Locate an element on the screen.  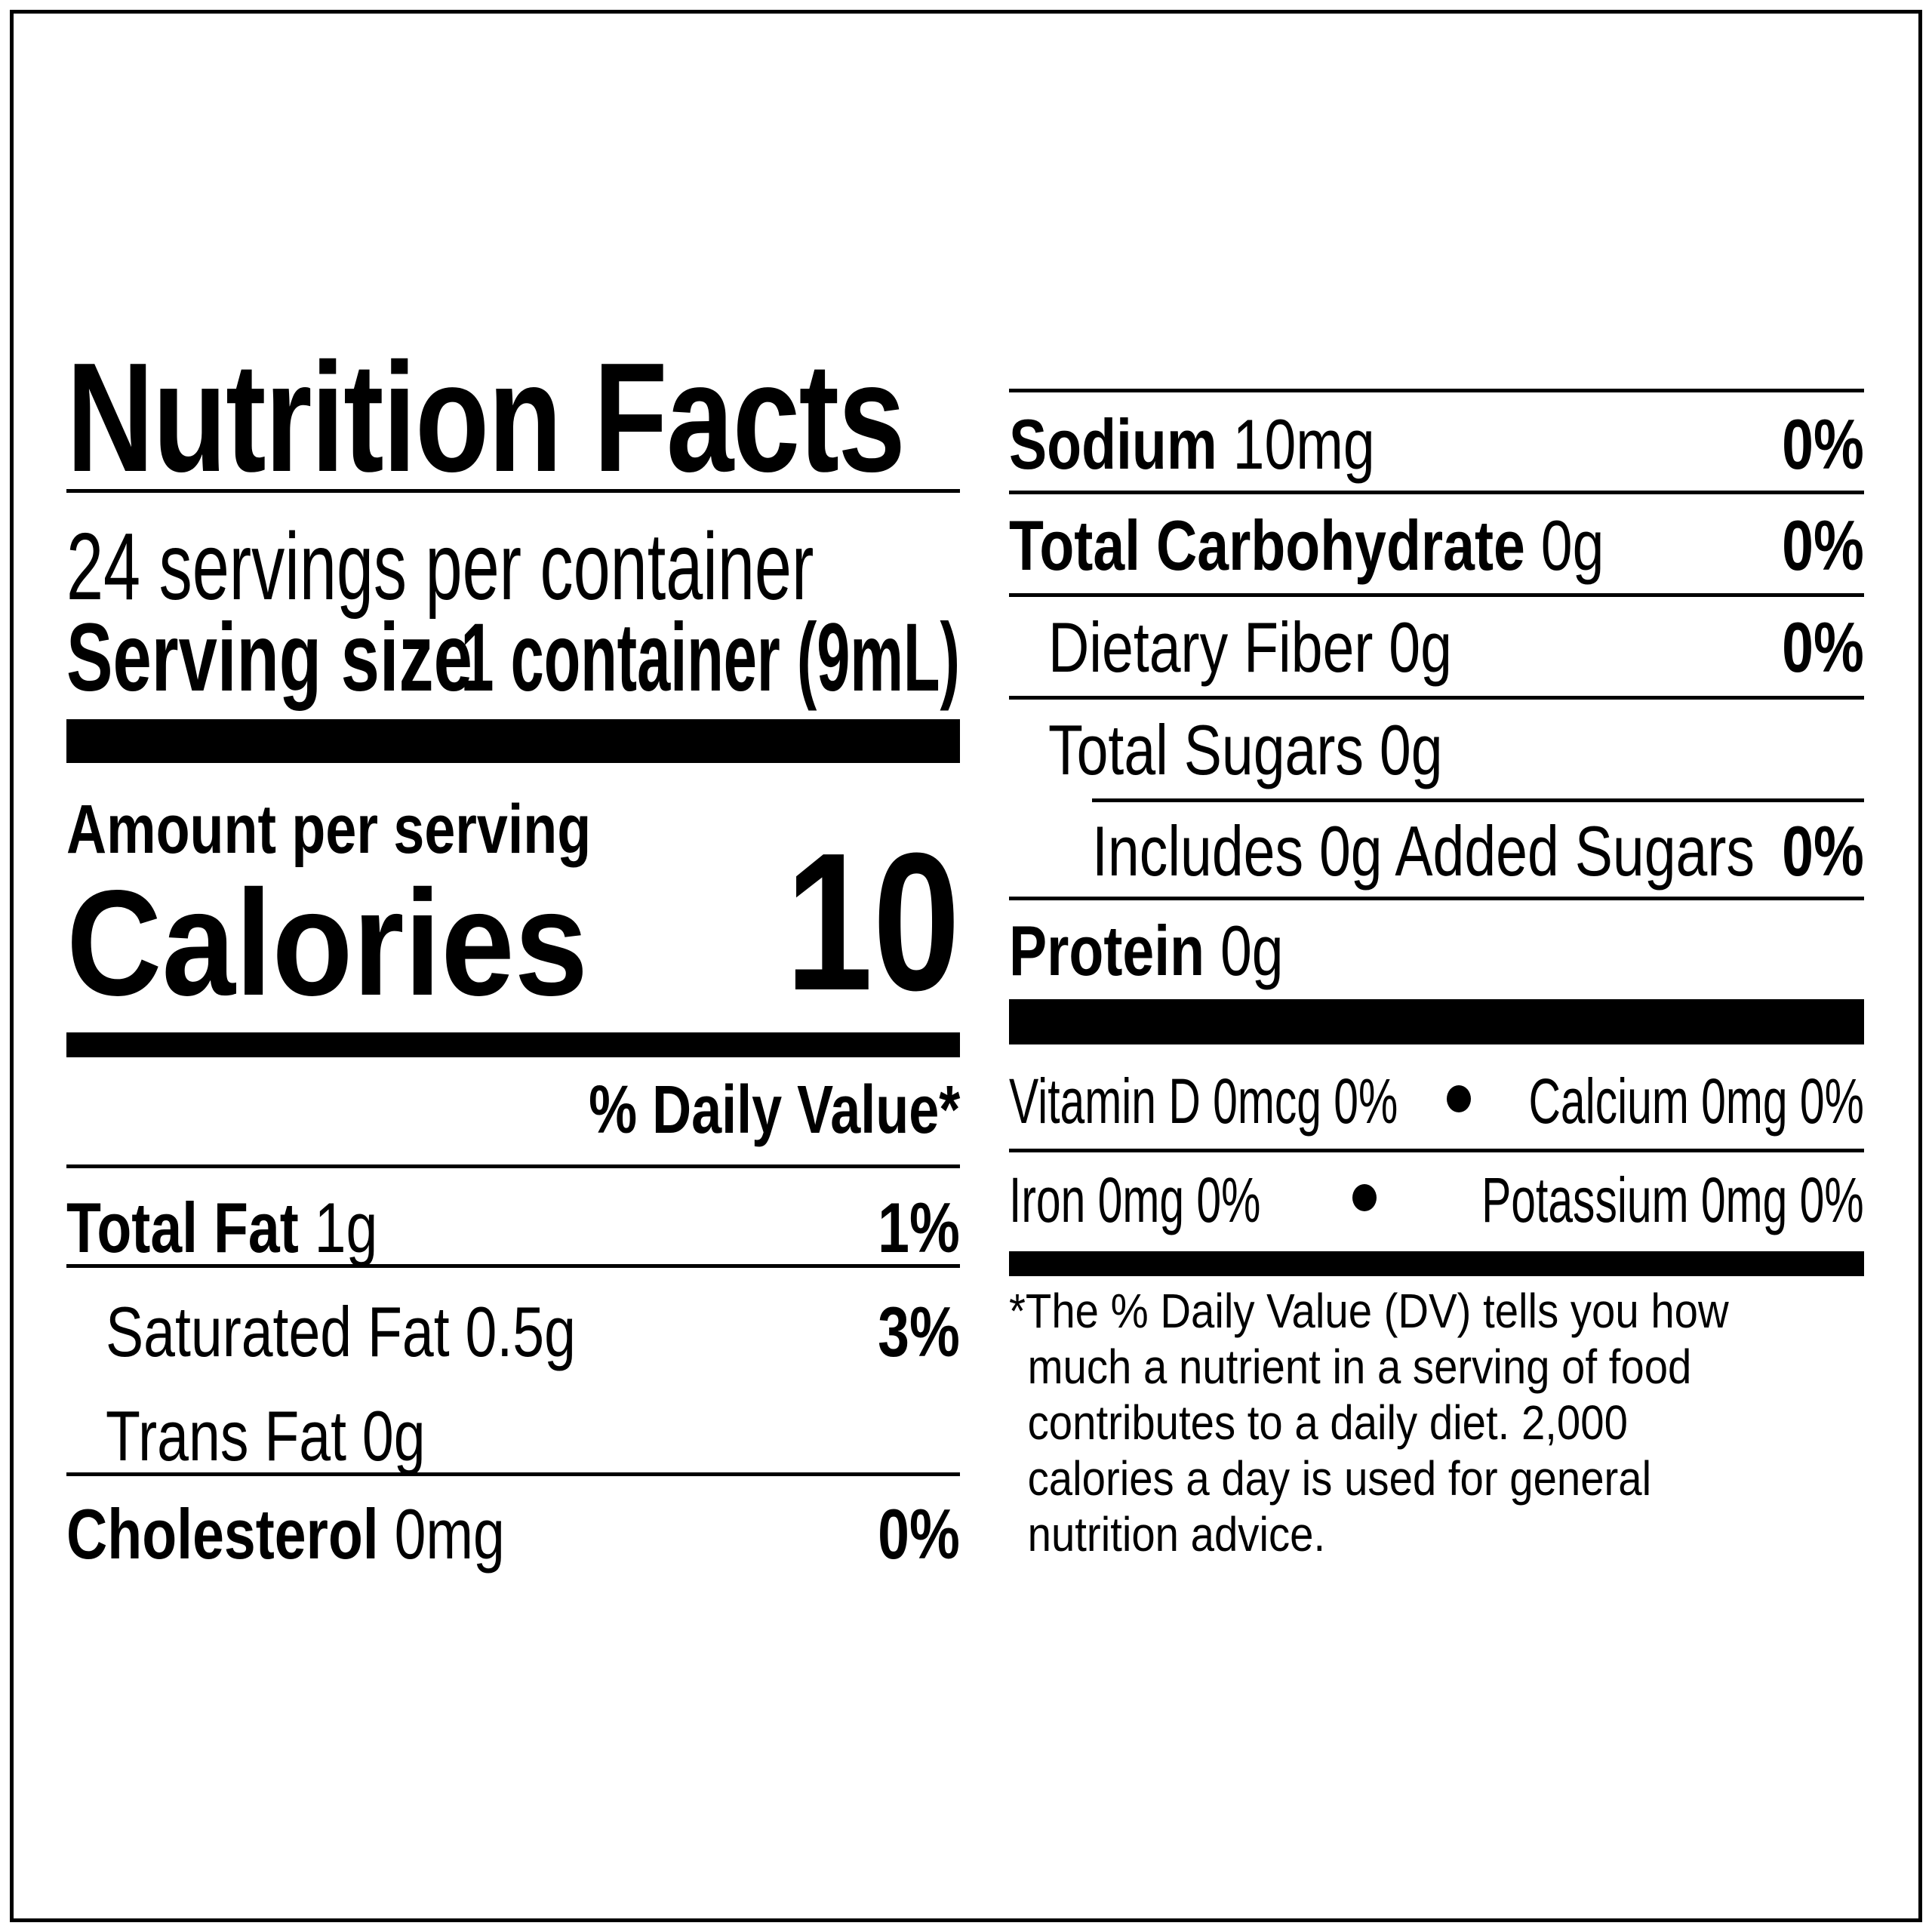
serving-size-row: Serving size 1 container (9mL) is located at coordinates (513, 658).